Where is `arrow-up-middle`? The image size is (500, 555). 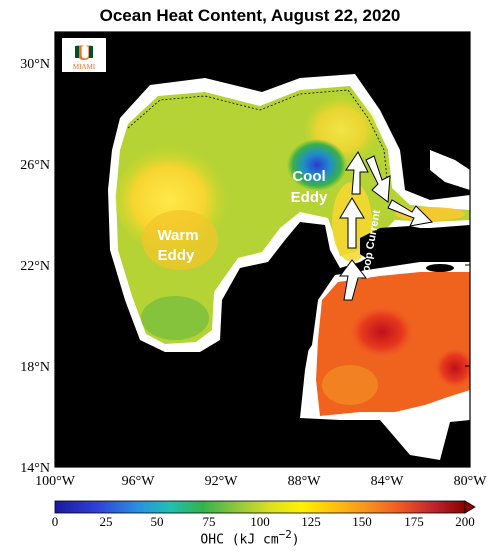
arrow-up-middle is located at coordinates (352, 223).